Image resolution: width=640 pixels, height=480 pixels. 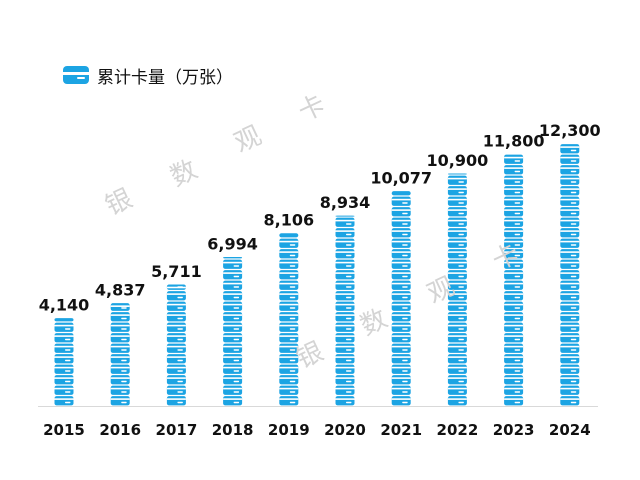 What do you see at coordinates (345, 430) in the screenshot?
I see `x-tick-label: 2020` at bounding box center [345, 430].